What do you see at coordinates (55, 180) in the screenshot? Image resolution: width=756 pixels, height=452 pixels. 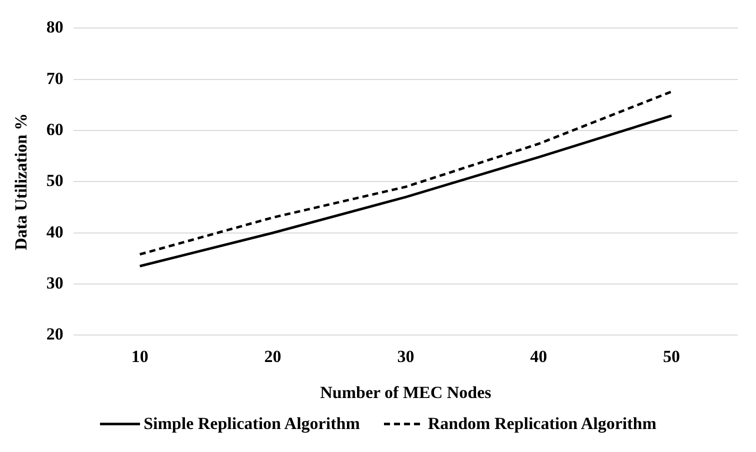 I see `y-tick-label: 50` at bounding box center [55, 180].